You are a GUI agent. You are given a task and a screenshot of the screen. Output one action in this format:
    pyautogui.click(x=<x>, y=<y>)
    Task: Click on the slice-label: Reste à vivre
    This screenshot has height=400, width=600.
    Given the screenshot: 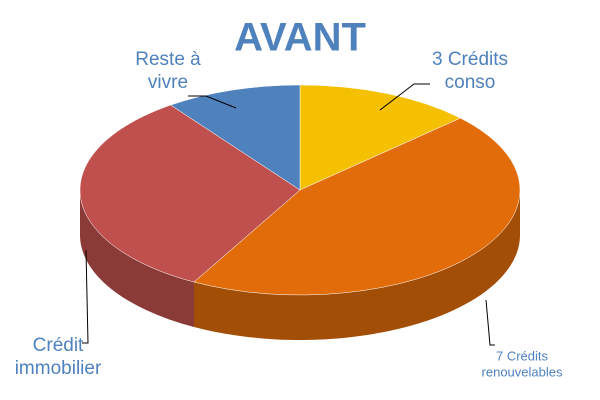 What is the action you would take?
    pyautogui.click(x=168, y=71)
    